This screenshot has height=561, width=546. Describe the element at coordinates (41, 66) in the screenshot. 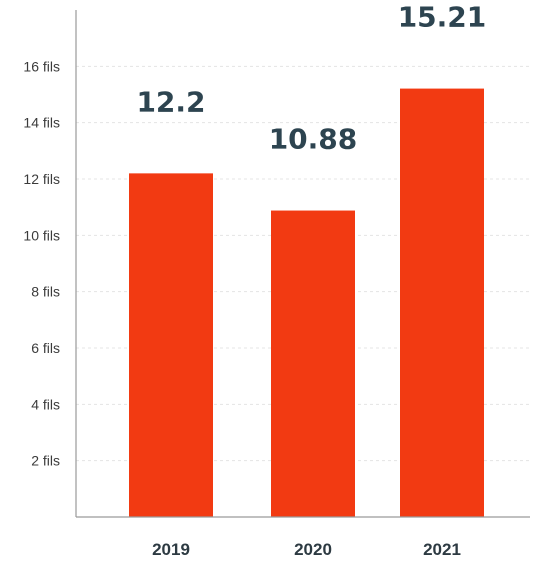

I see `y-tick-label: 16 fils` at that location.